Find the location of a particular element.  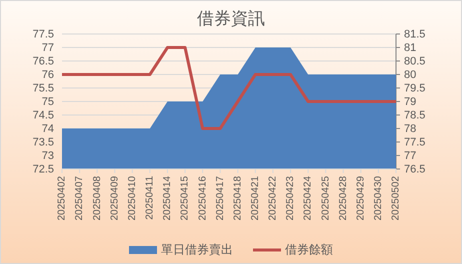

y2-tick-label: 76.5 is located at coordinates (415, 170).